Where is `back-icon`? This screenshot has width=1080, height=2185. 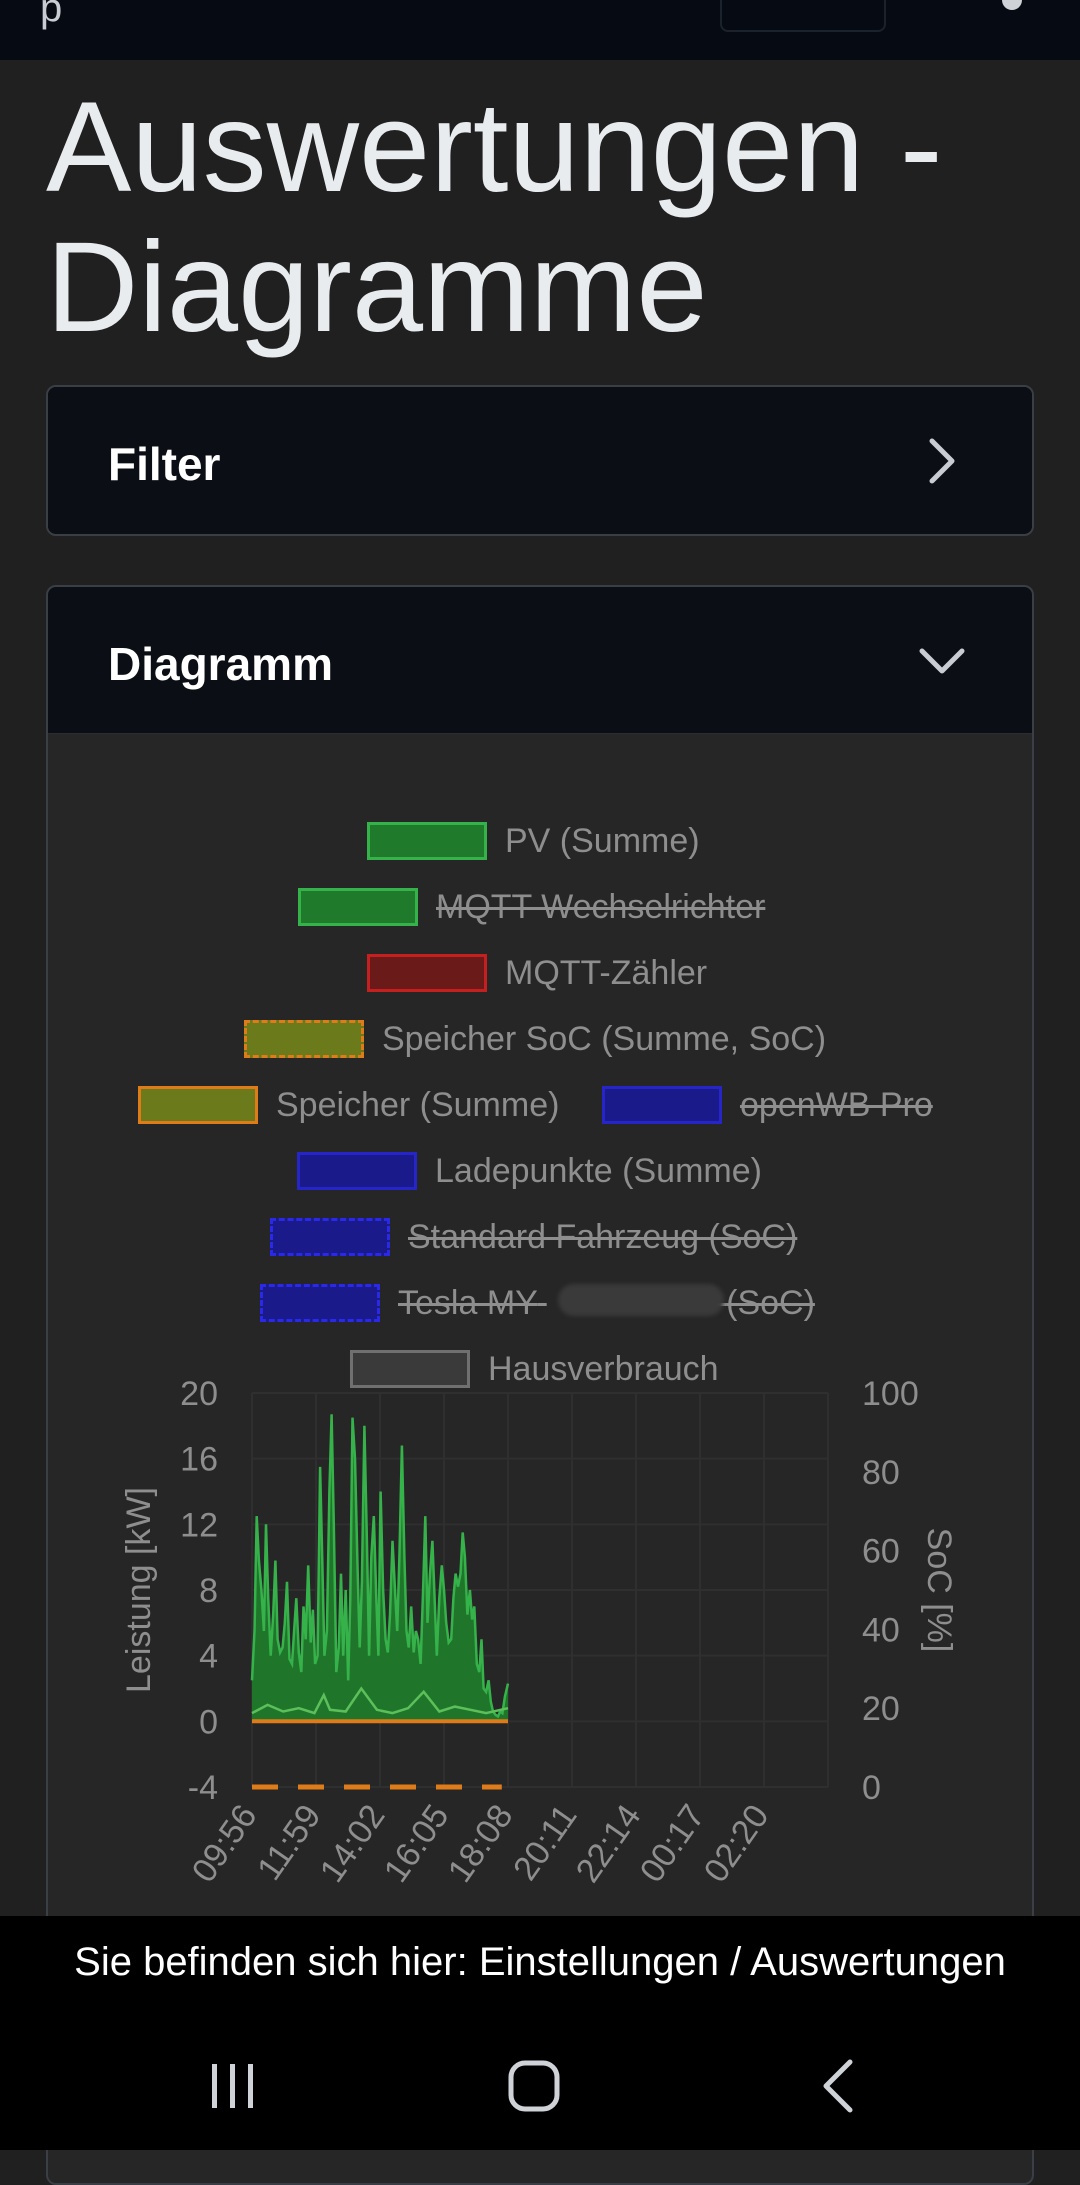 back-icon is located at coordinates (838, 2086).